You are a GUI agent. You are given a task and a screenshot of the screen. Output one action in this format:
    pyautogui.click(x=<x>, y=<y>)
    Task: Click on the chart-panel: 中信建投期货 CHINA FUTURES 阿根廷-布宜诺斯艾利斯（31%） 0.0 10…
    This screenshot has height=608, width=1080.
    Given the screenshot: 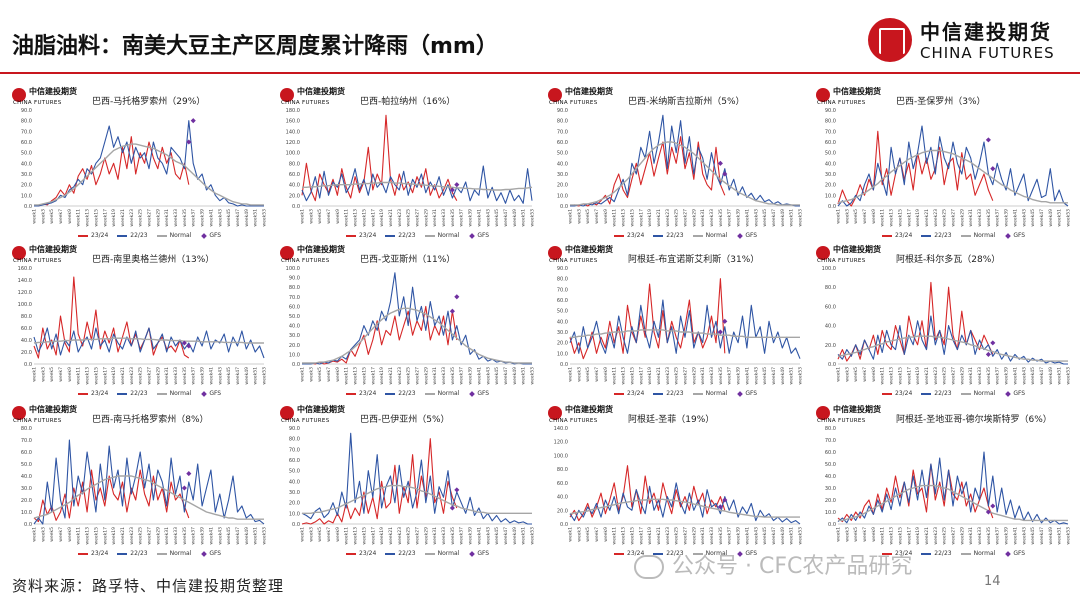 What is the action you would take?
    pyautogui.click(x=676, y=320)
    